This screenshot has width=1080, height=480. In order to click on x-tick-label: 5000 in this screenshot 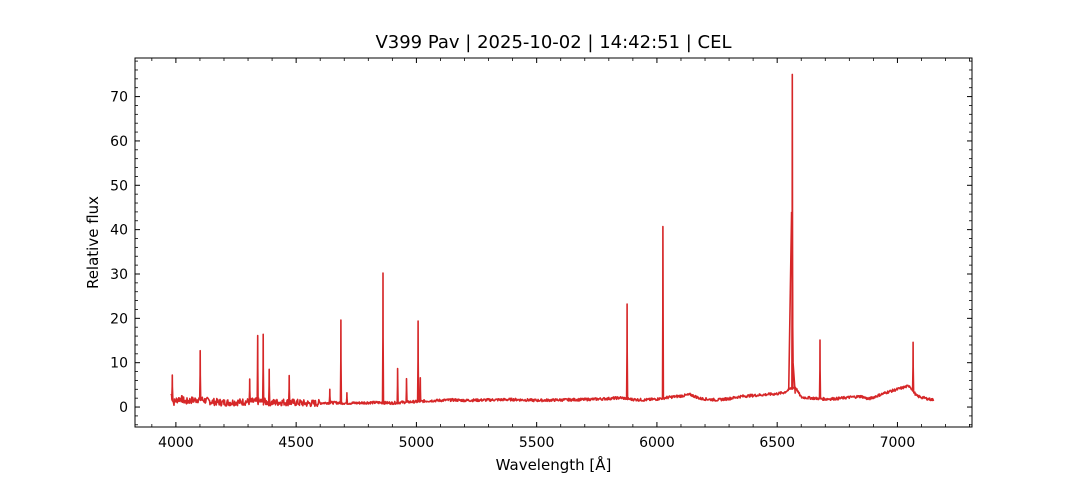, I will do `click(417, 443)`.